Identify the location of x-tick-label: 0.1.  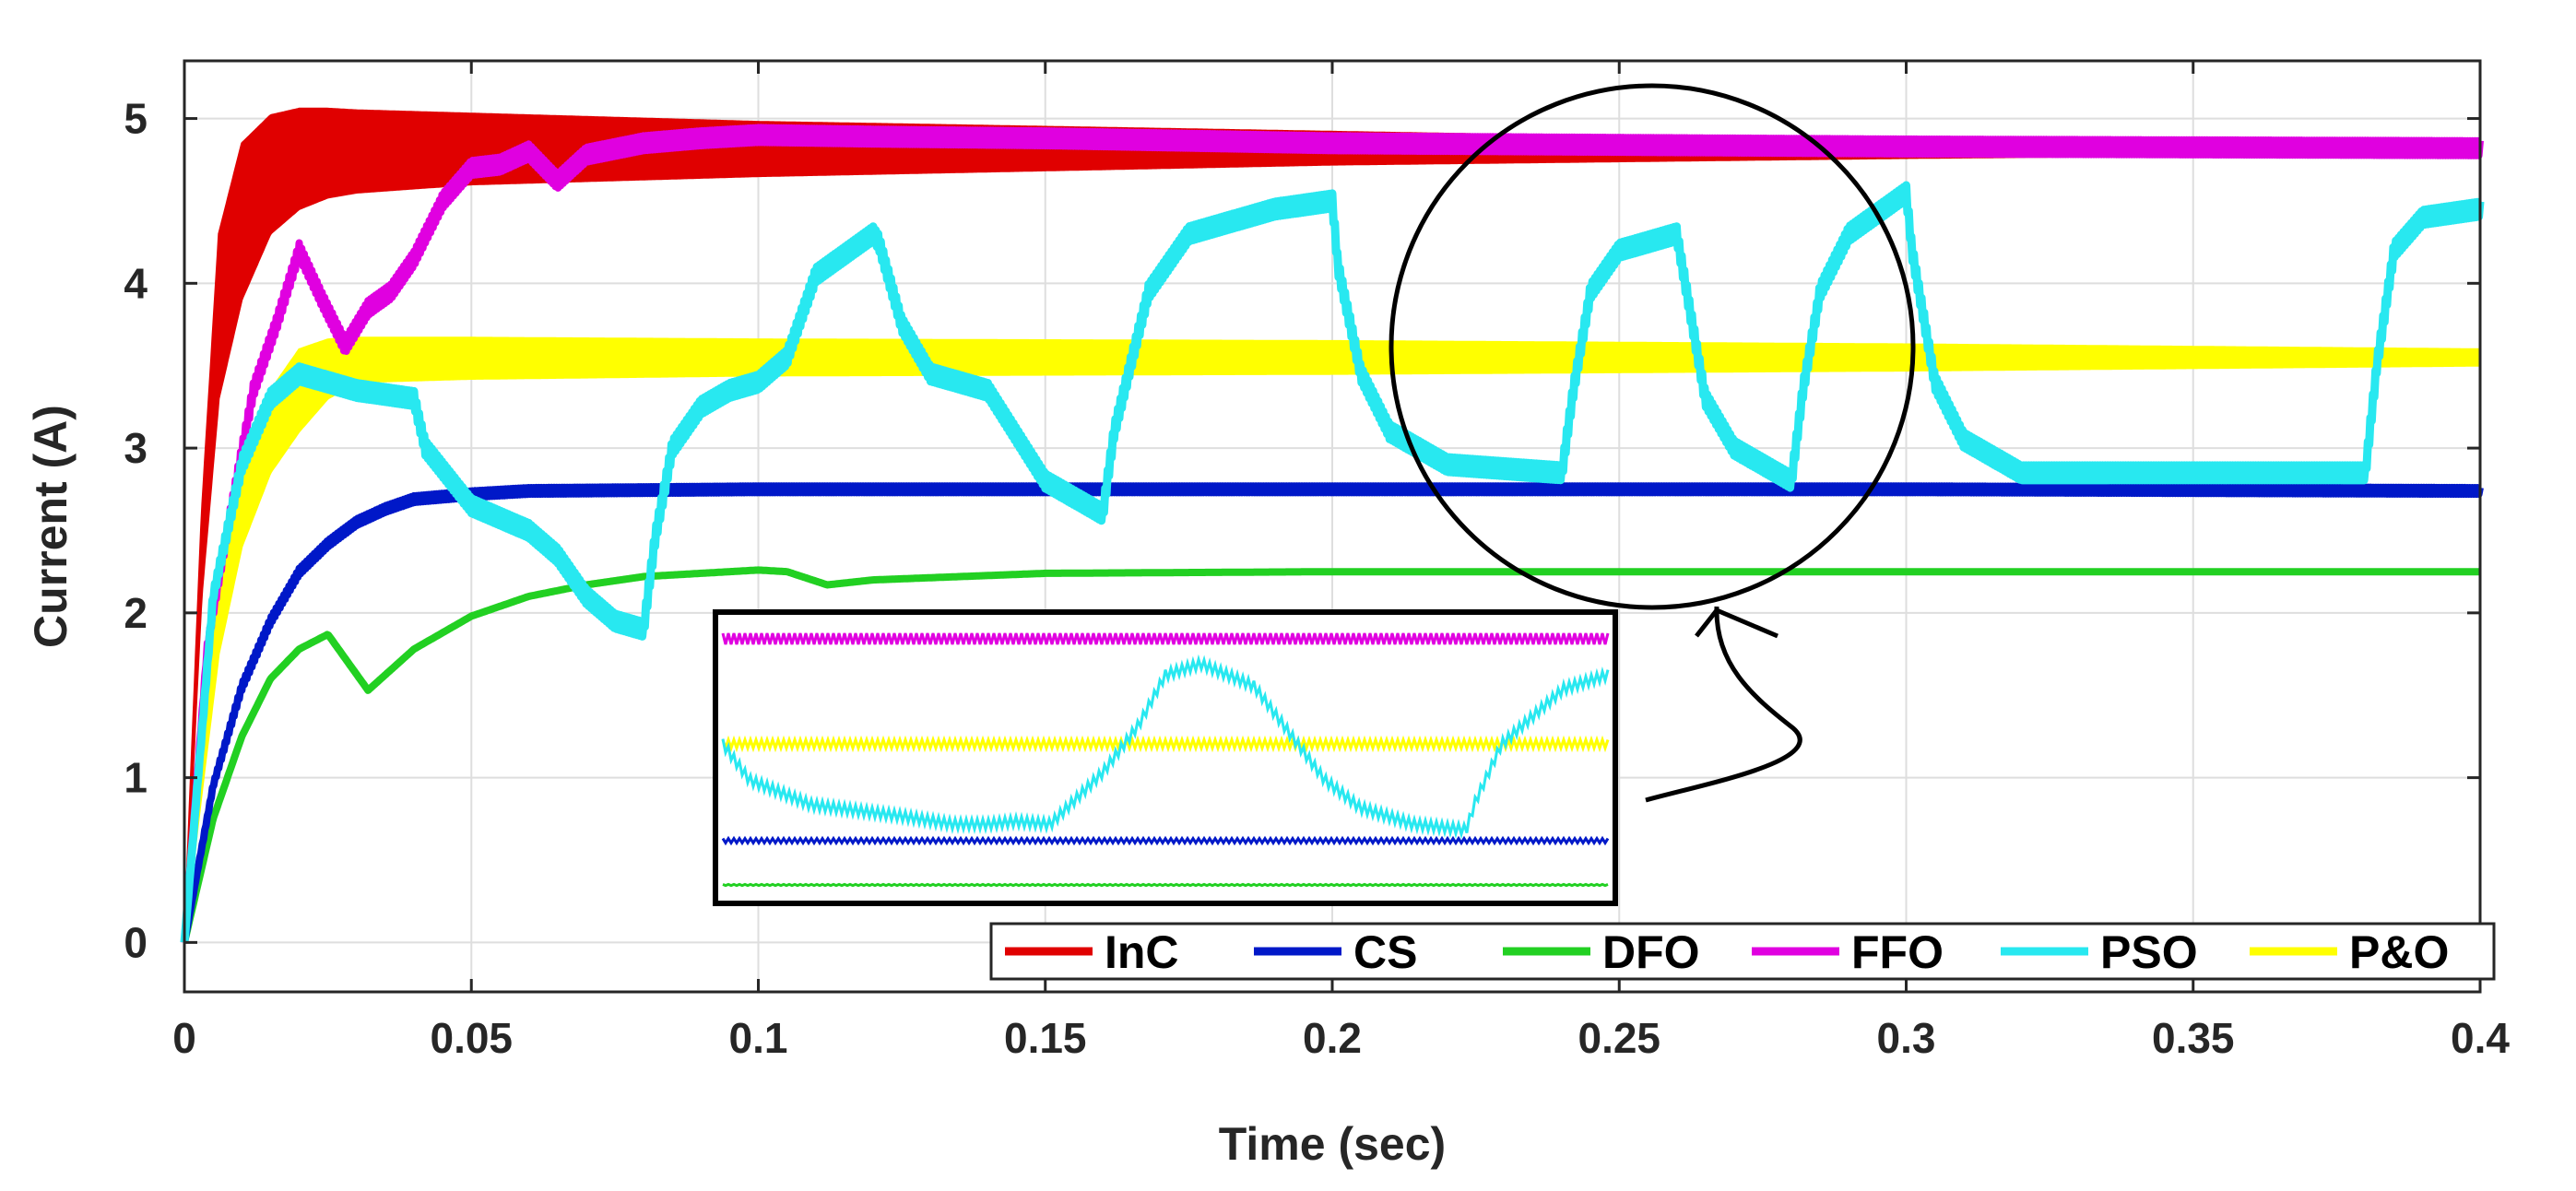
(758, 1038).